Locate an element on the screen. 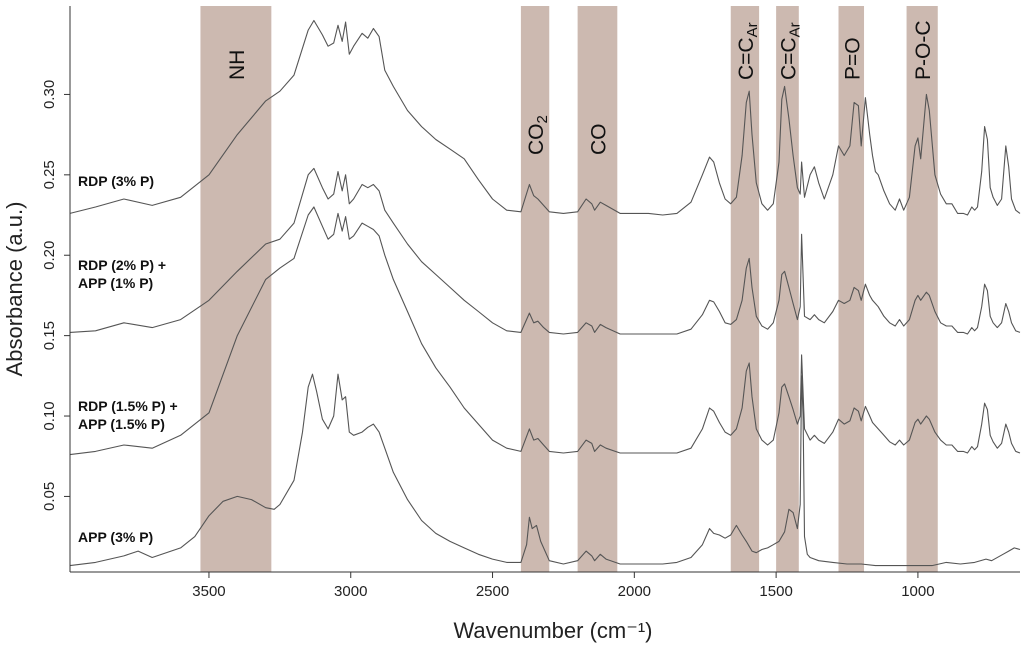  band-label-3: C=CAr is located at coordinates (748, 51).